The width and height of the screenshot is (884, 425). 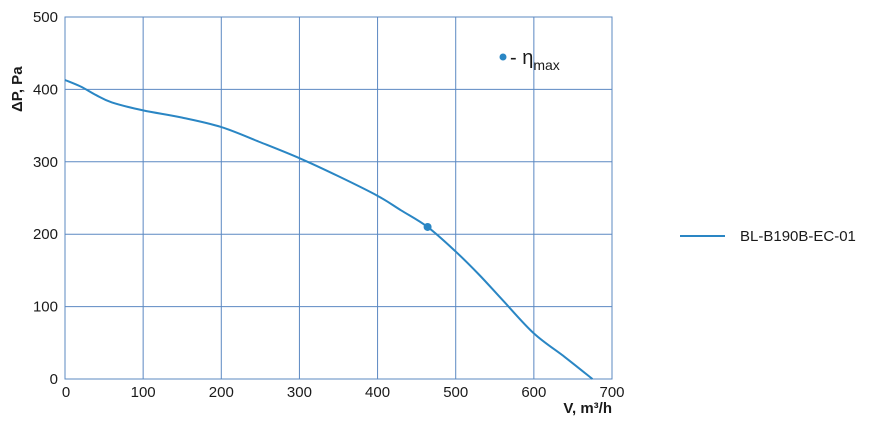 What do you see at coordinates (427, 226) in the screenshot?
I see `eta-max-point` at bounding box center [427, 226].